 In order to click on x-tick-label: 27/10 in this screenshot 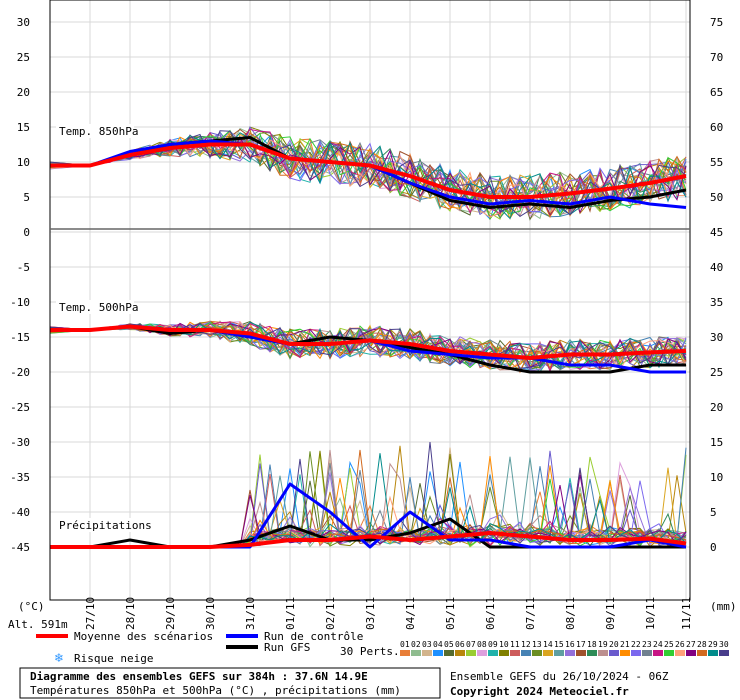, I will do `click(90, 613)`.